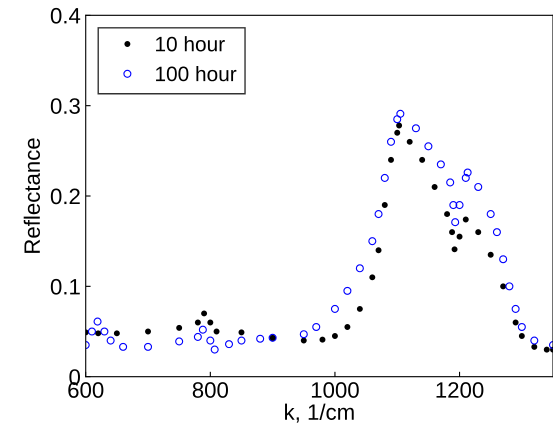  What do you see at coordinates (32, 195) in the screenshot?
I see `y-axis-title: Reflectance` at bounding box center [32, 195].